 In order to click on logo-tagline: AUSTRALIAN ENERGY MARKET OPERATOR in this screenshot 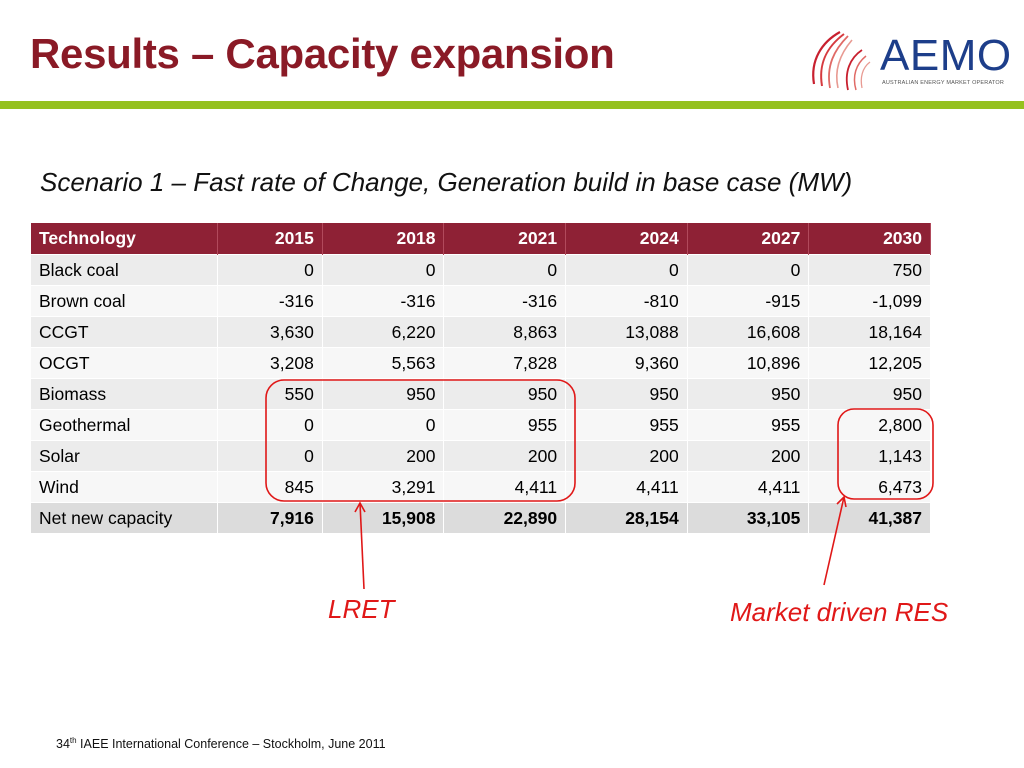, I will do `click(943, 83)`.